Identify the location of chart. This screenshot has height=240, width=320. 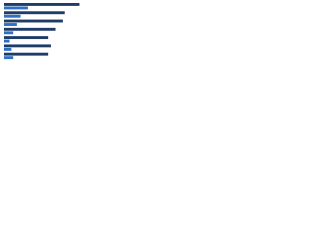
(42, 31).